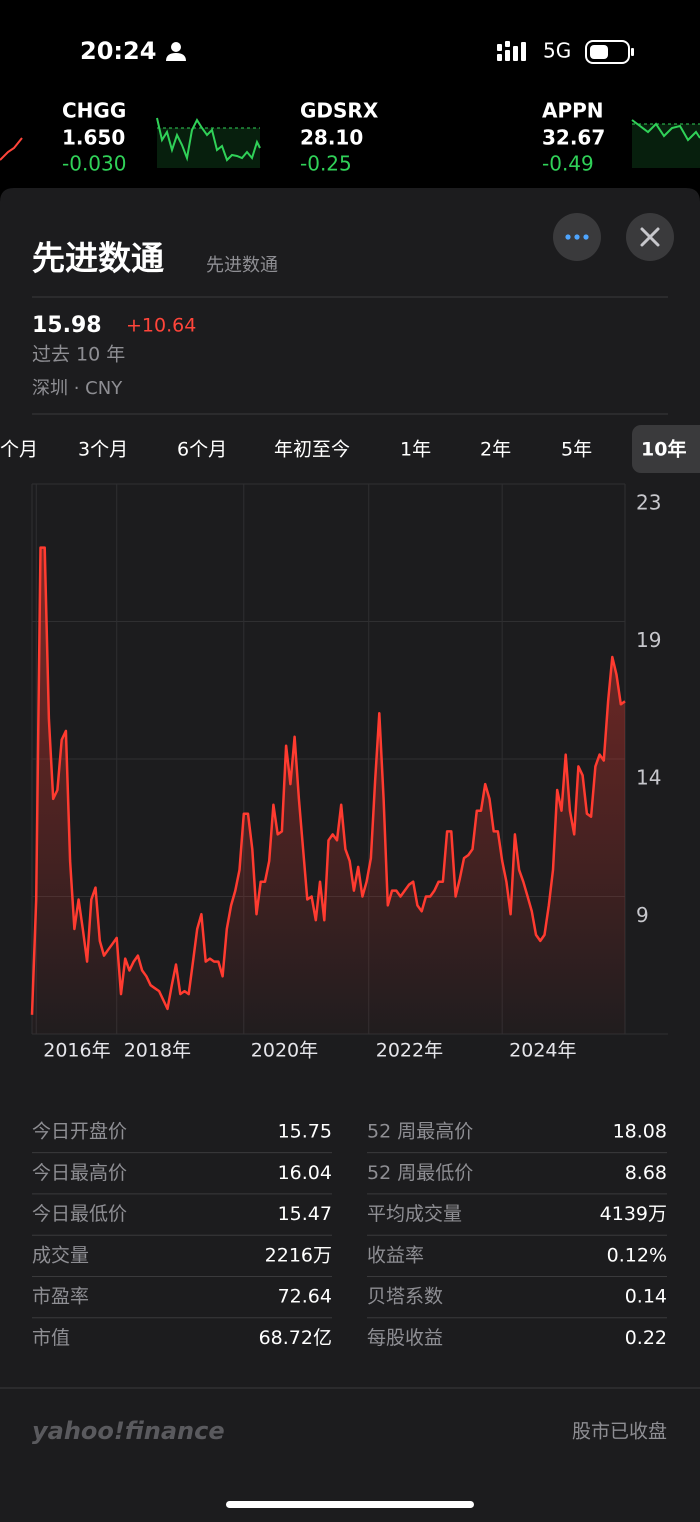 This screenshot has height=1522, width=700. Describe the element at coordinates (650, 237) in the screenshot. I see `close-button` at that location.